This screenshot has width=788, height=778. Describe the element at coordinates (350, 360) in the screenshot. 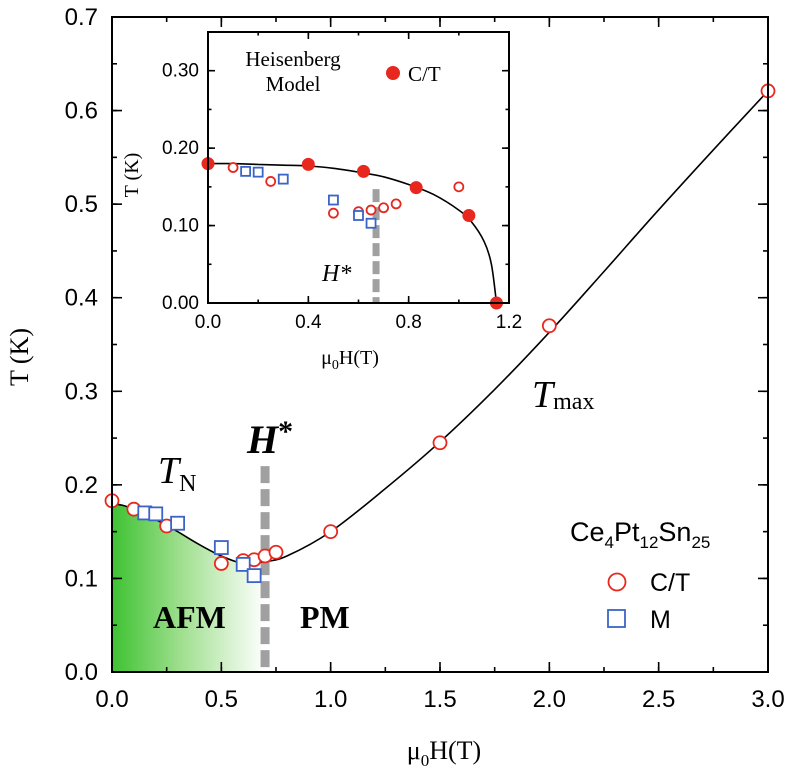

I see `inset-x-axis-label: μ0H(T)` at that location.